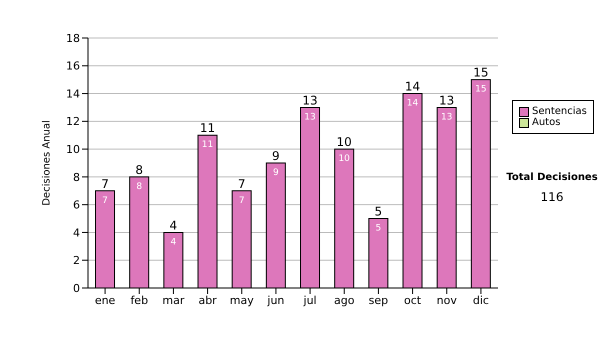 This screenshot has height=340, width=600. I want to click on total-label: 5, so click(378, 211).